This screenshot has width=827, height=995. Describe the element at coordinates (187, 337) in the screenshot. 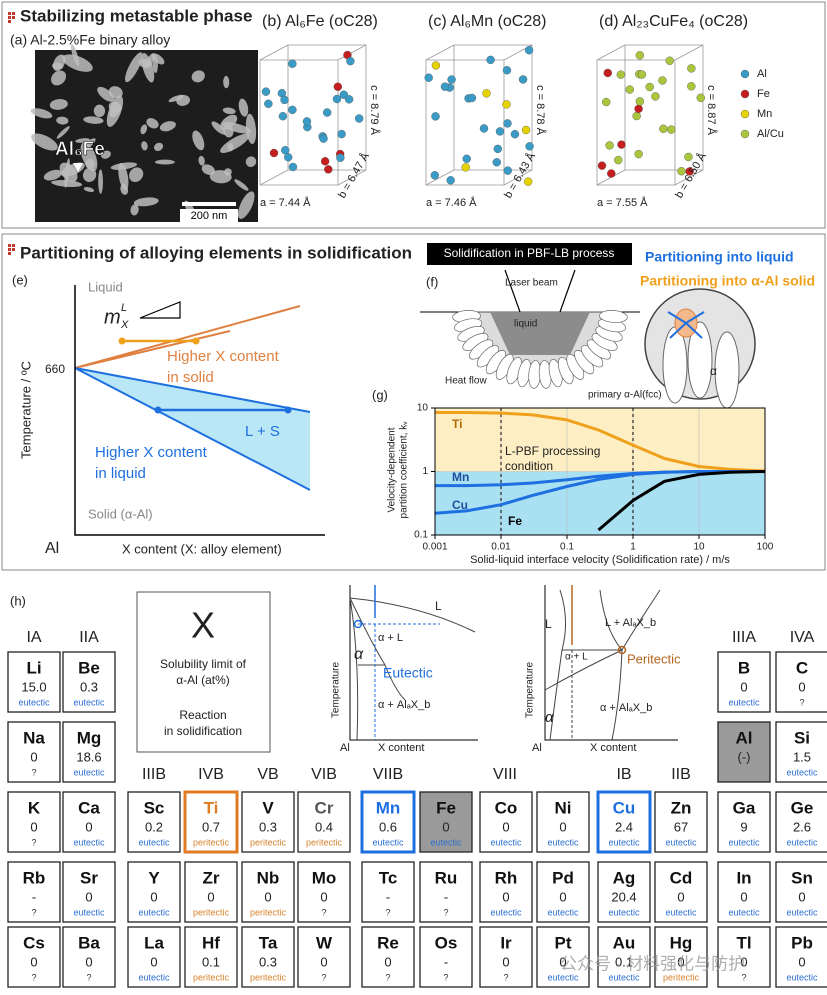

I see `liquidus` at that location.